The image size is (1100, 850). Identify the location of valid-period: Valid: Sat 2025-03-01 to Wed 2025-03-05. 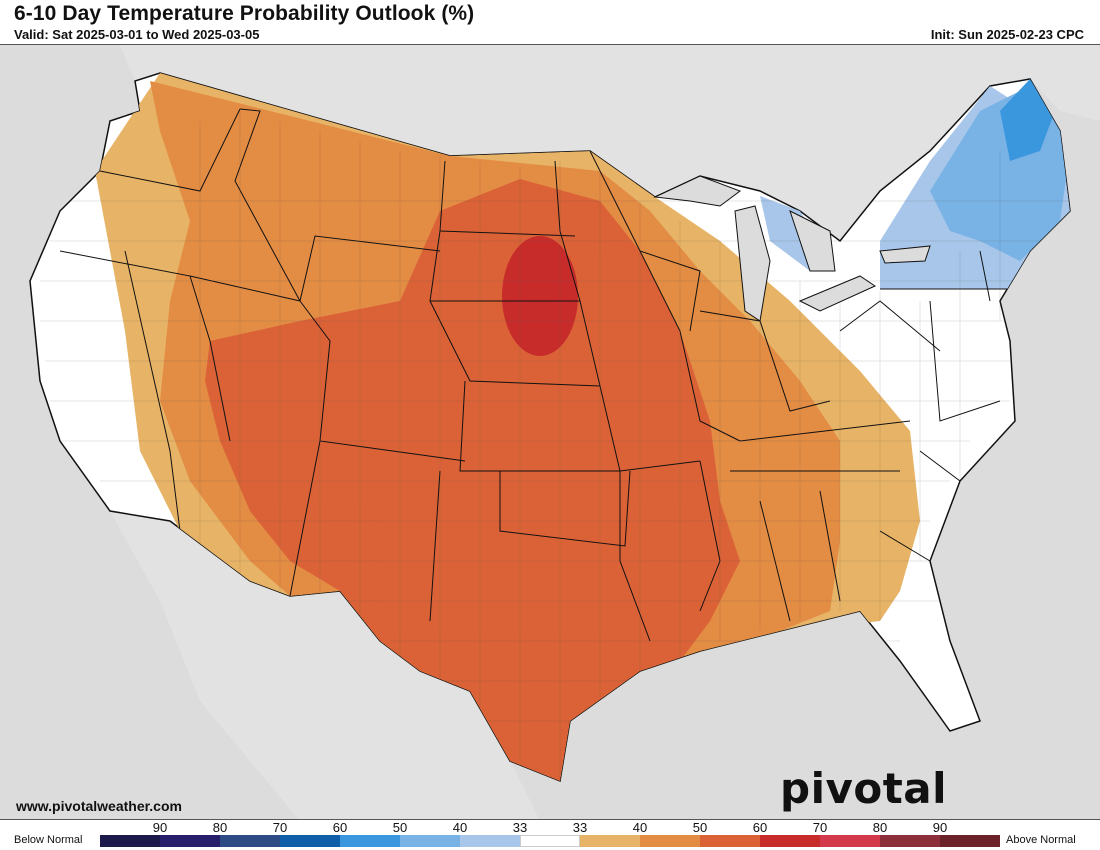
(137, 34).